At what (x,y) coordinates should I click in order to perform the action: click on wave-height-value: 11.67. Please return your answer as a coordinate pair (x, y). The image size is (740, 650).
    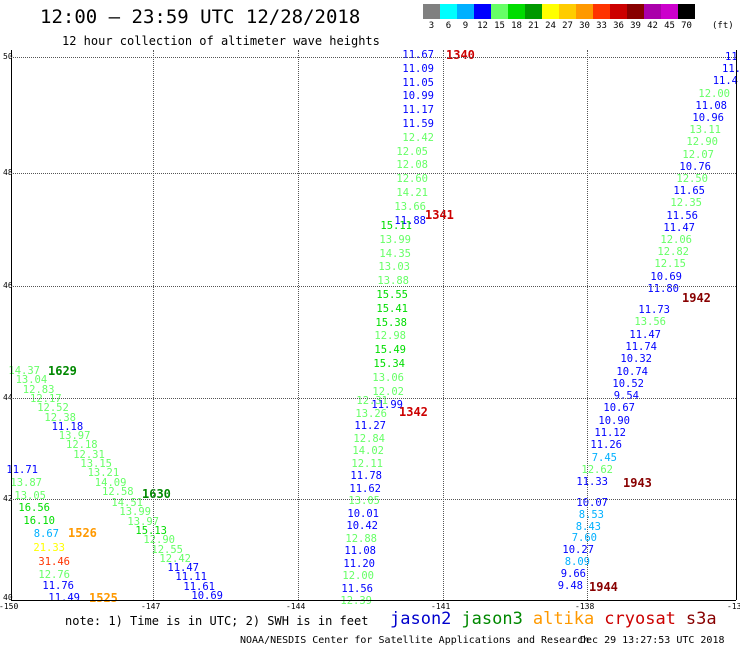
    Looking at the image, I should click on (418, 55).